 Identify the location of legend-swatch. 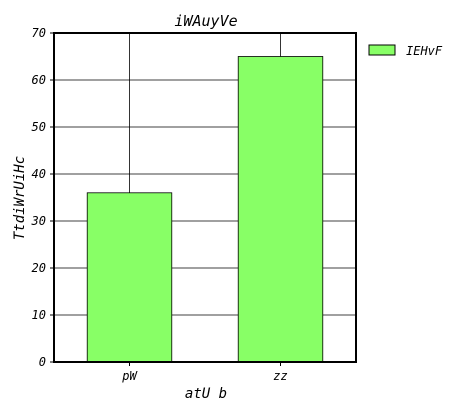
(382, 50).